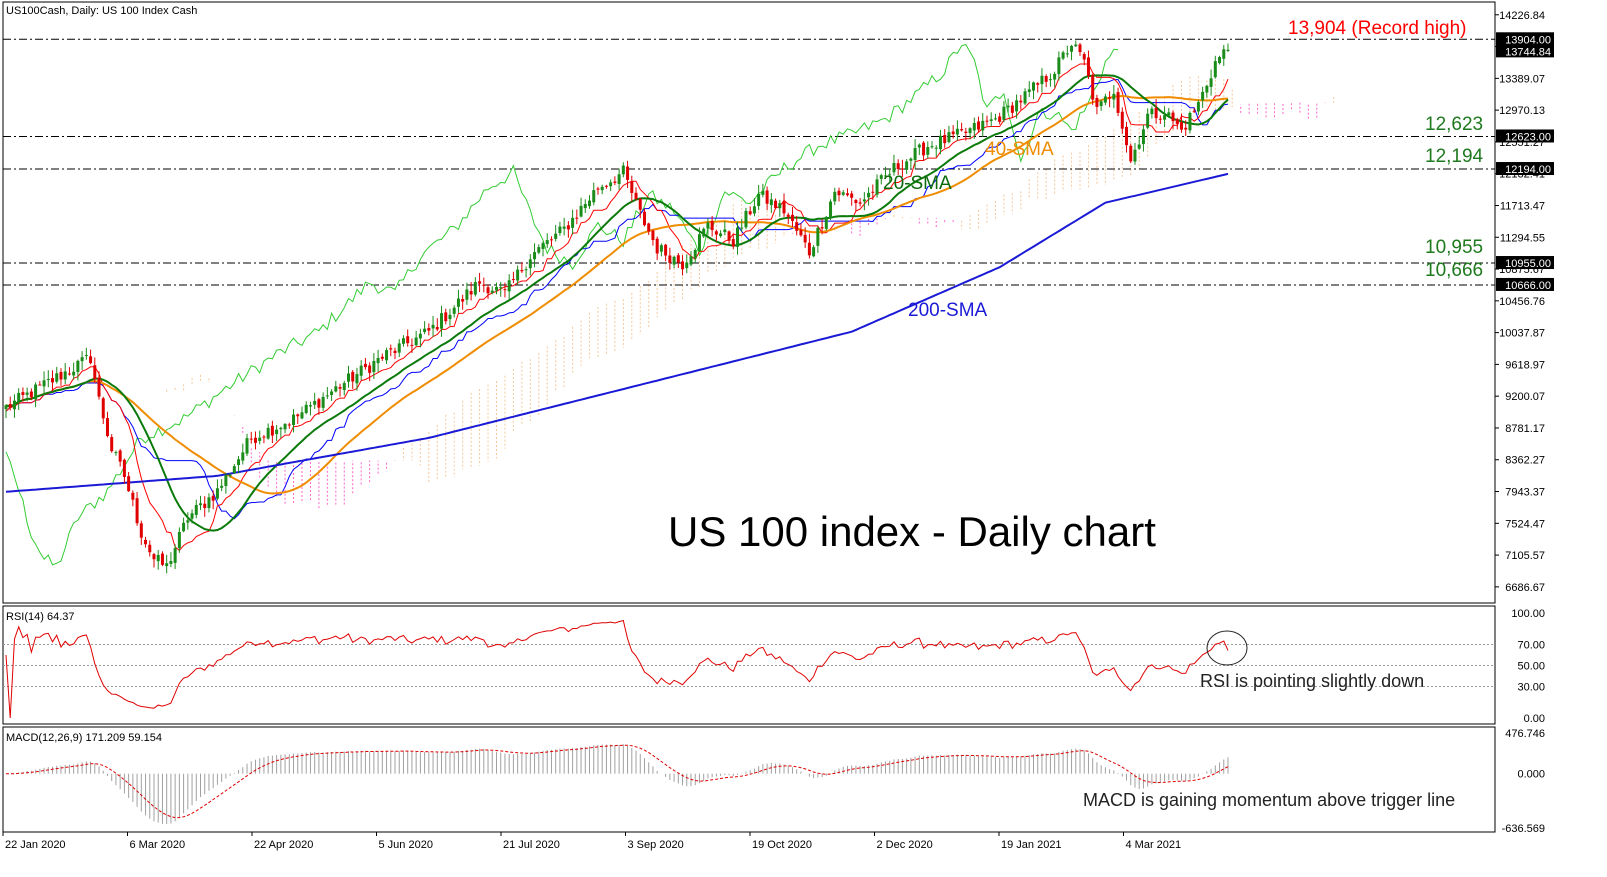 This screenshot has height=877, width=1607. Describe the element at coordinates (1531, 775) in the screenshot. I see `macd-tick-label: 0.000` at that location.